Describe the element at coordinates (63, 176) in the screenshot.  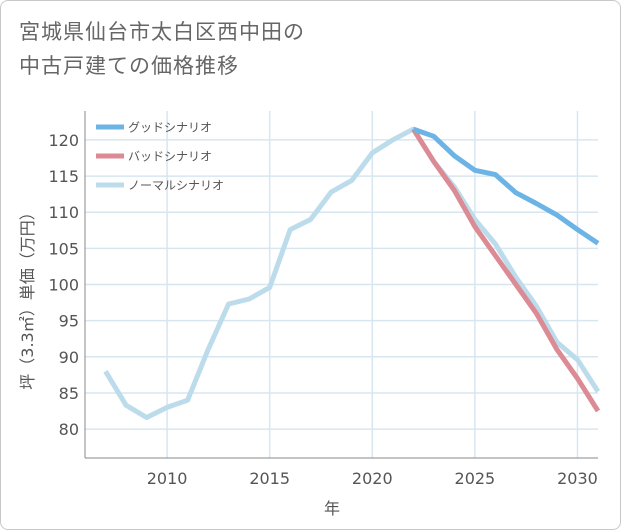
I see `y-tick-label-115: 115` at that location.